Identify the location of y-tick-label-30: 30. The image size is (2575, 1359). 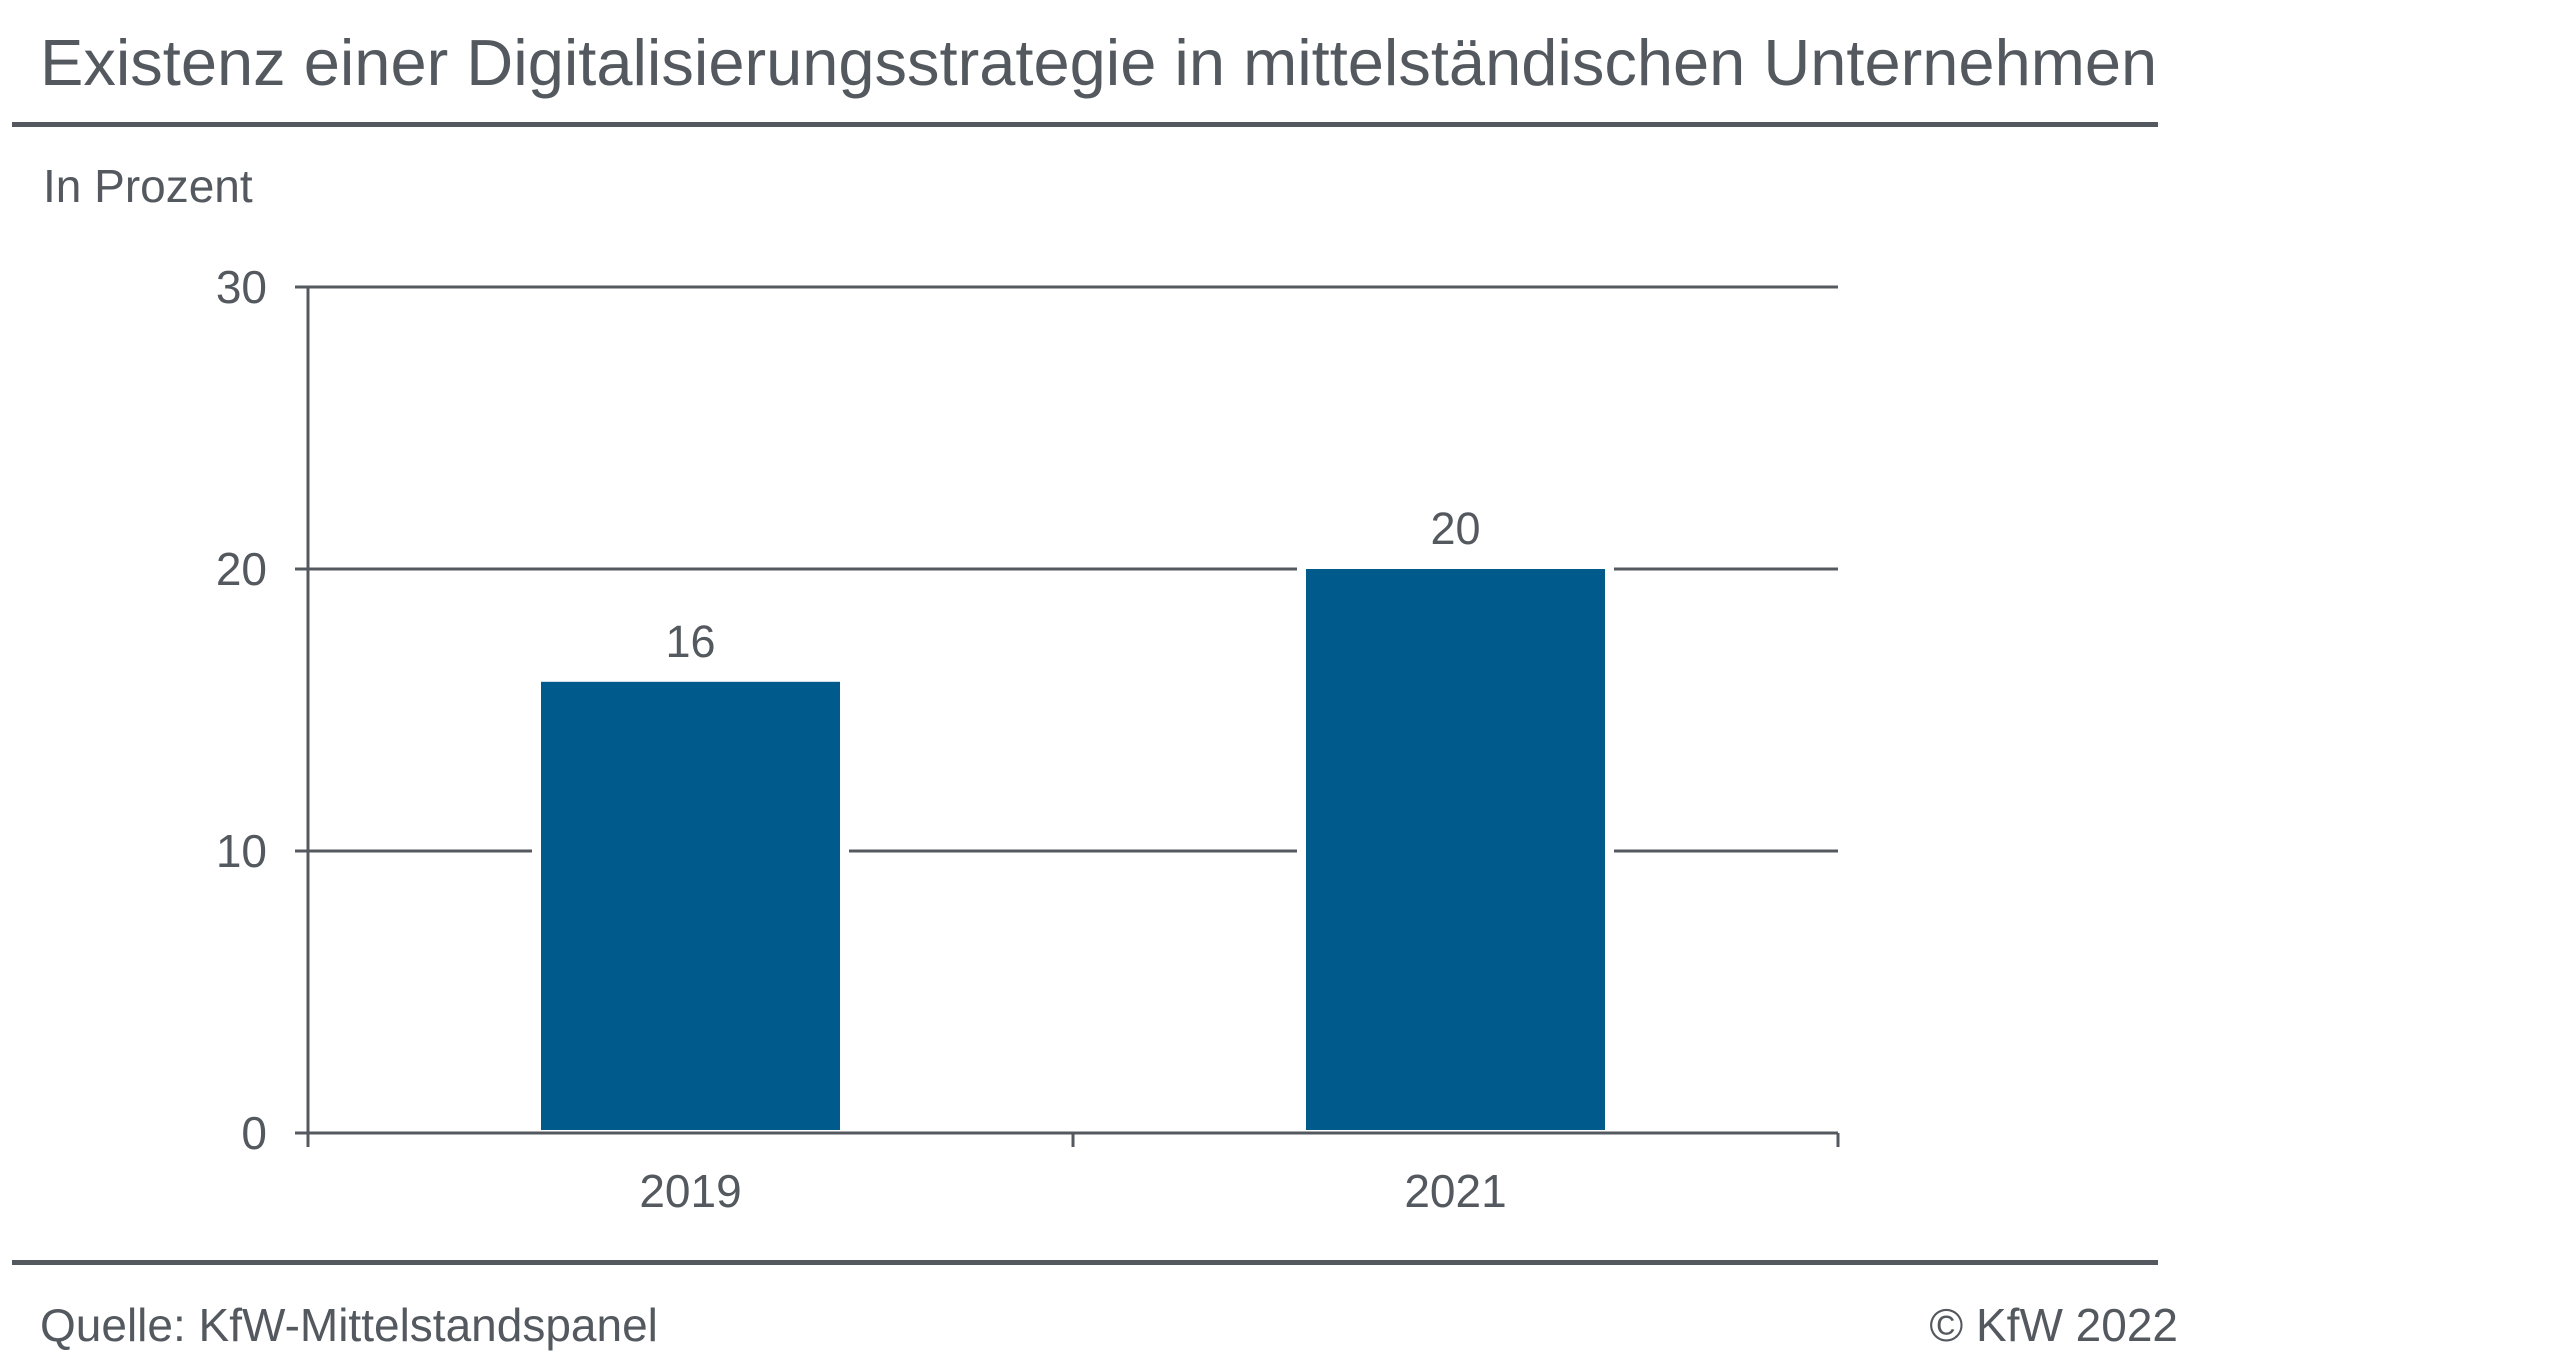
(241, 287).